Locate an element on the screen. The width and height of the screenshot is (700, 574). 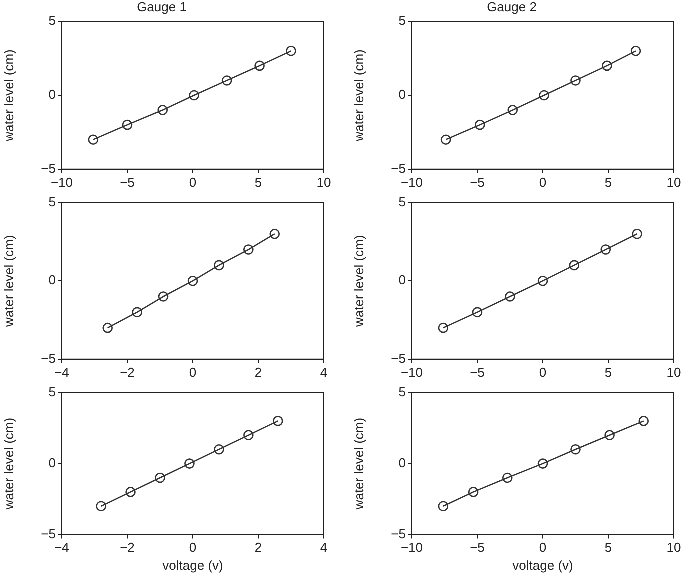
chart-title: Gauge 2 is located at coordinates (512, 7).